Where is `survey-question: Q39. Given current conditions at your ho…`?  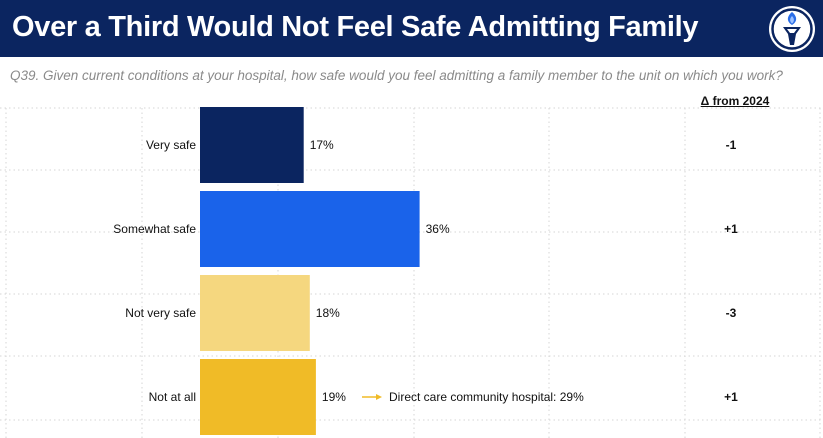 survey-question: Q39. Given current conditions at your ho… is located at coordinates (396, 75).